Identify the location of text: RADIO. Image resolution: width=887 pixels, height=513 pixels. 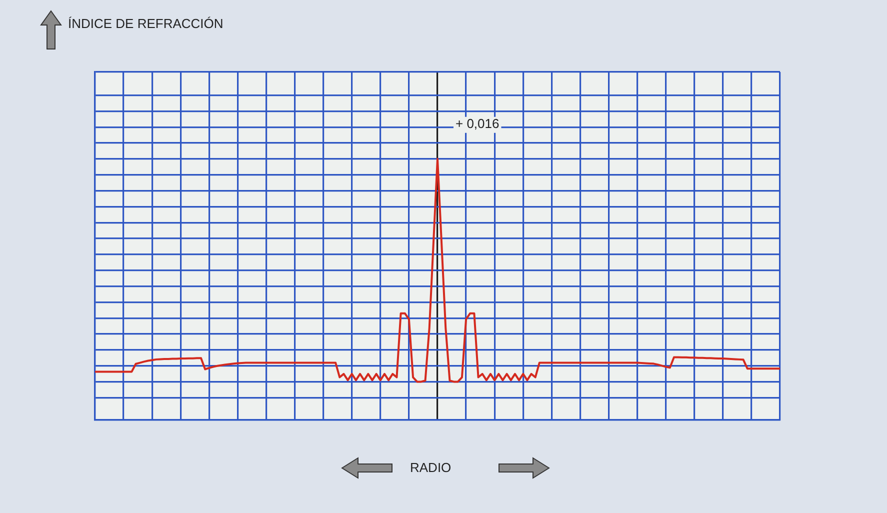
(431, 467).